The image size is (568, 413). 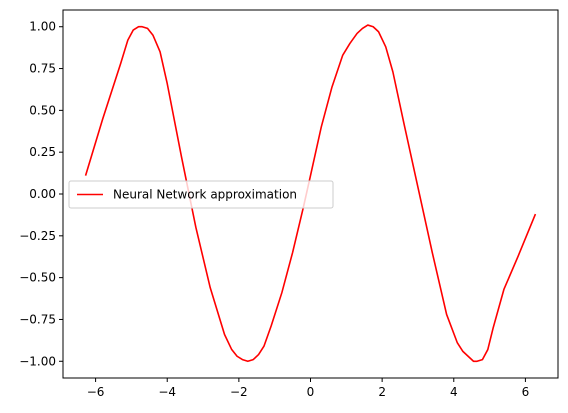 I want to click on legend-box, so click(x=201, y=194).